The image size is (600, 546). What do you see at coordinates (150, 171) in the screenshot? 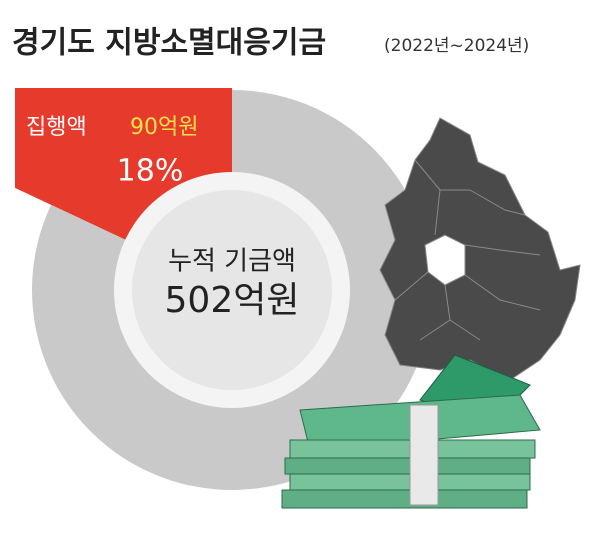
I see `value-label: 18%` at bounding box center [150, 171].